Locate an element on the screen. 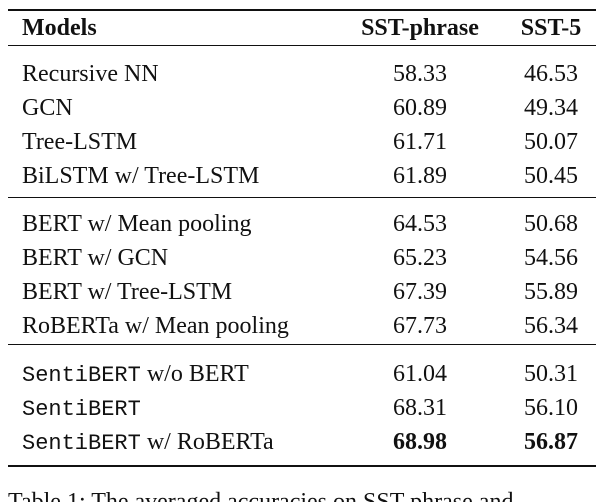 The height and width of the screenshot is (502, 604). score-cell: 61.04 is located at coordinates (420, 374).